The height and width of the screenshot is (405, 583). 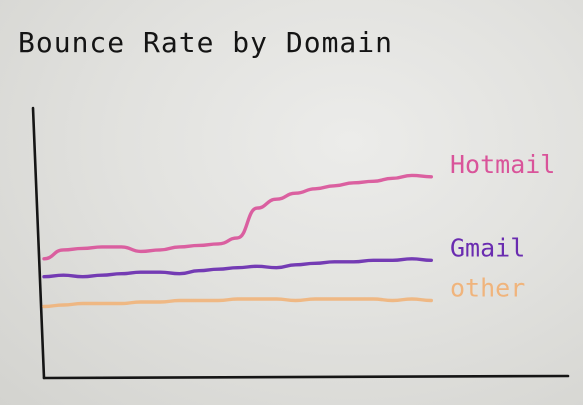 What do you see at coordinates (206, 42) in the screenshot?
I see `chart-title: Bounce Rate by Domain` at bounding box center [206, 42].